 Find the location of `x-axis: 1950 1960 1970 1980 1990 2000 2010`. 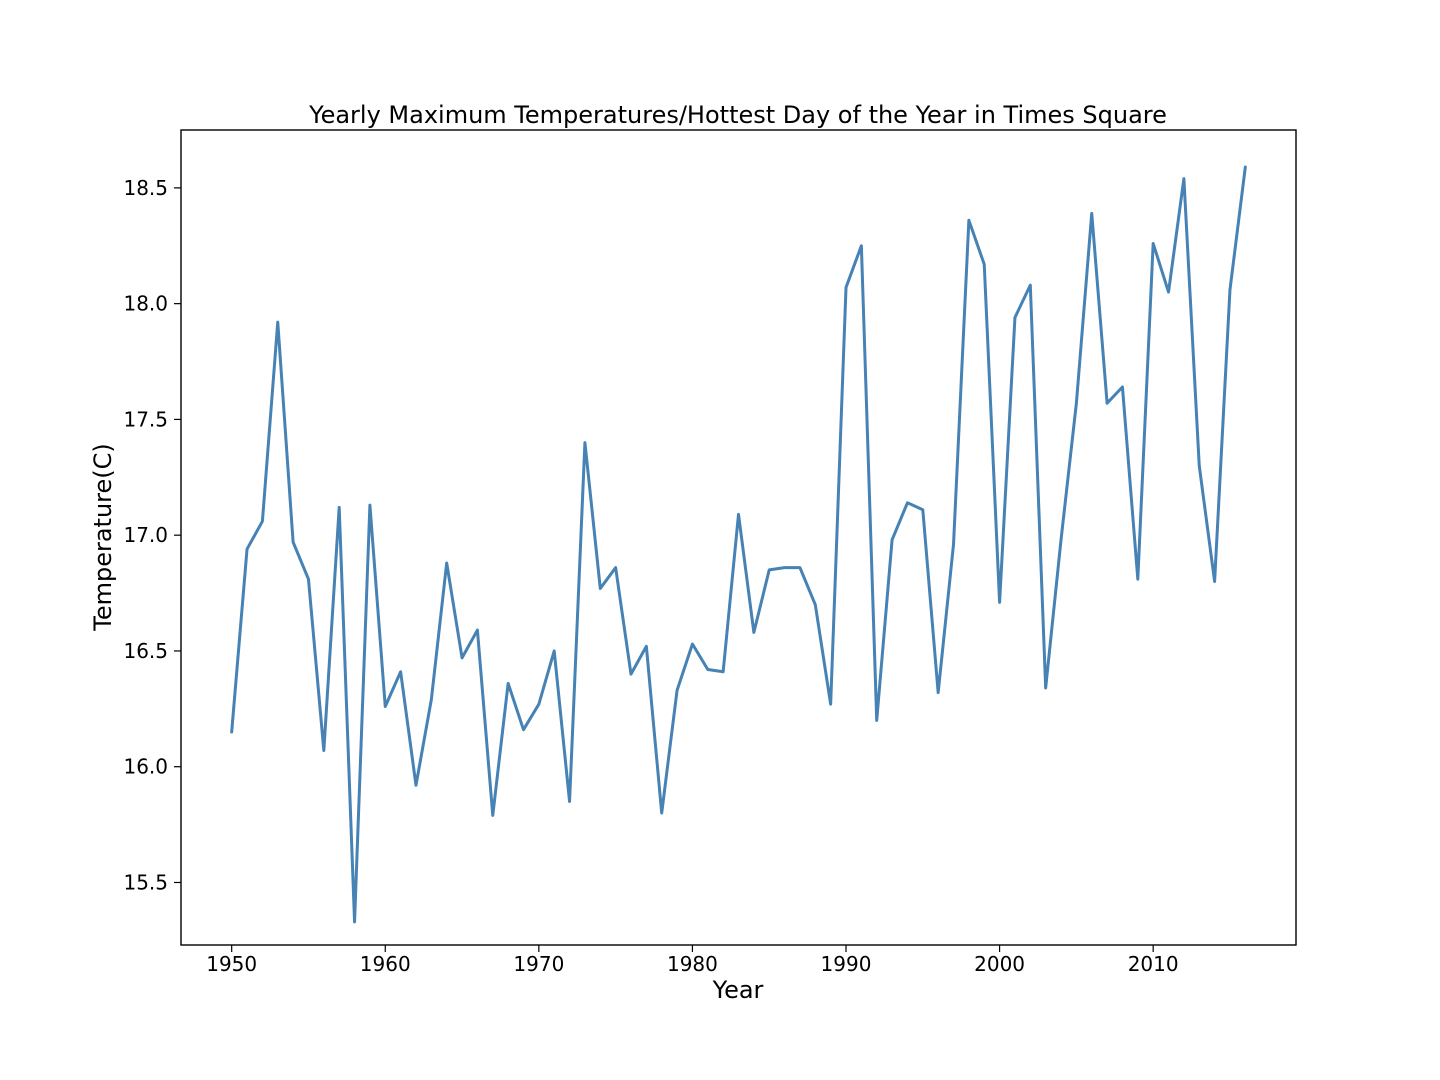

x-axis: 1950 1960 1970 1980 1990 2000 2010 is located at coordinates (692, 960).